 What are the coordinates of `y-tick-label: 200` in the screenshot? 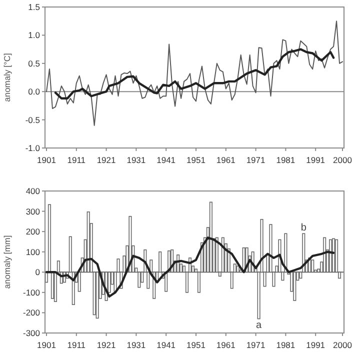 It's located at (33, 231).